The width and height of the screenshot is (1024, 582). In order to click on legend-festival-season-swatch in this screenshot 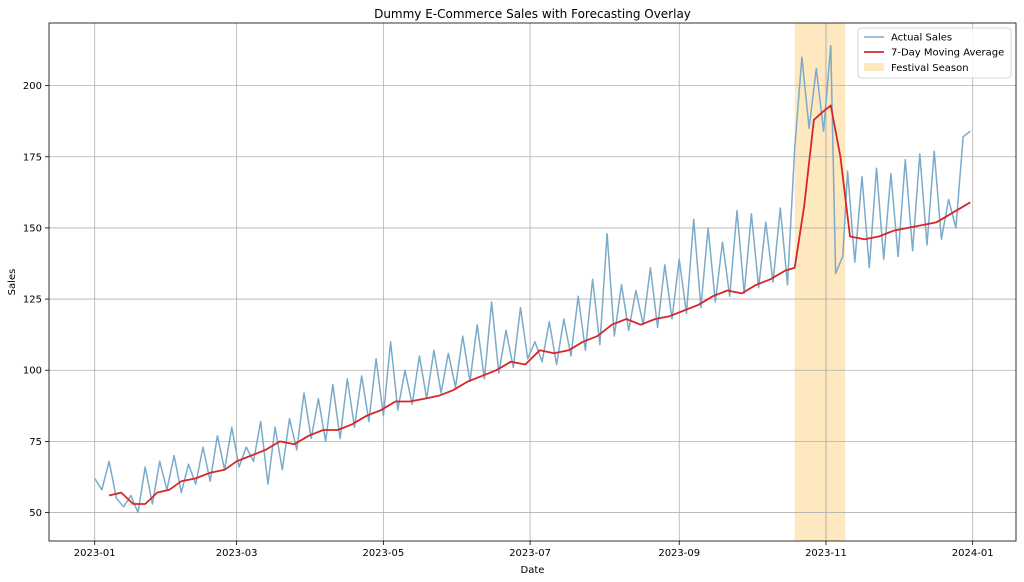, I will do `click(874, 67)`.